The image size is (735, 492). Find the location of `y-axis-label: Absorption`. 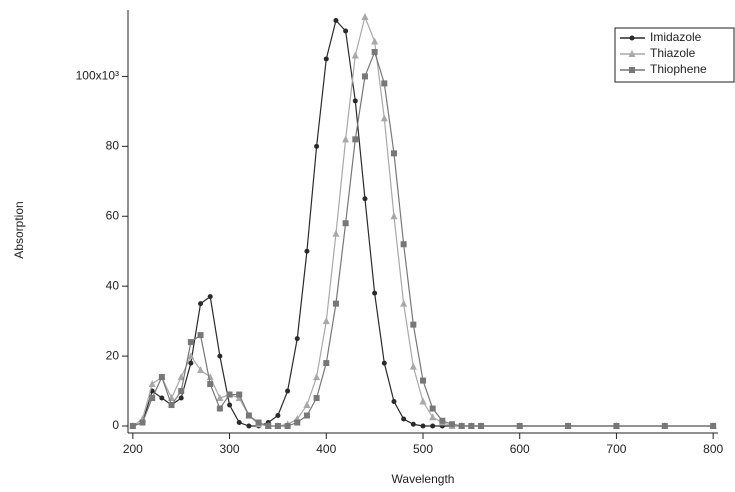

y-axis-label: Absorption is located at coordinates (19, 229).